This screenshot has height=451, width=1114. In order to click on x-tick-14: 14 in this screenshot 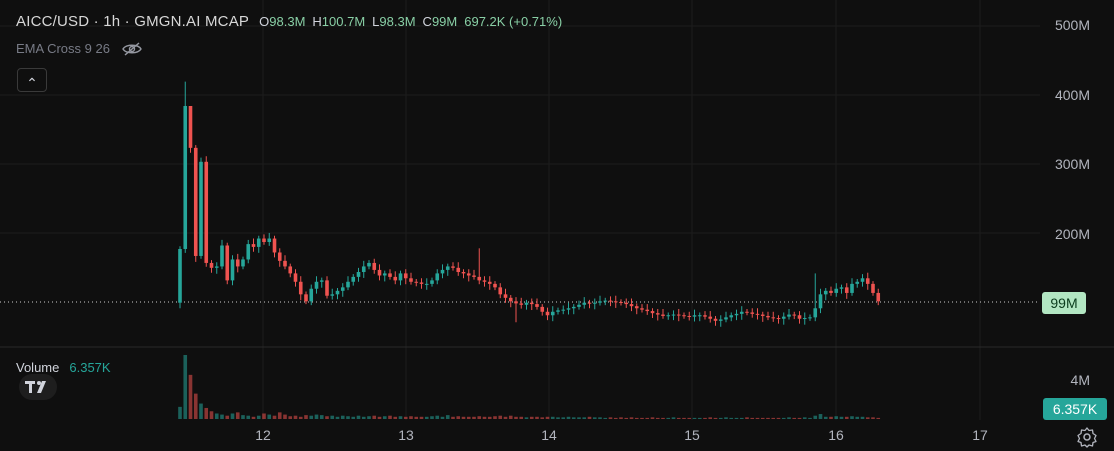, I will do `click(549, 435)`.